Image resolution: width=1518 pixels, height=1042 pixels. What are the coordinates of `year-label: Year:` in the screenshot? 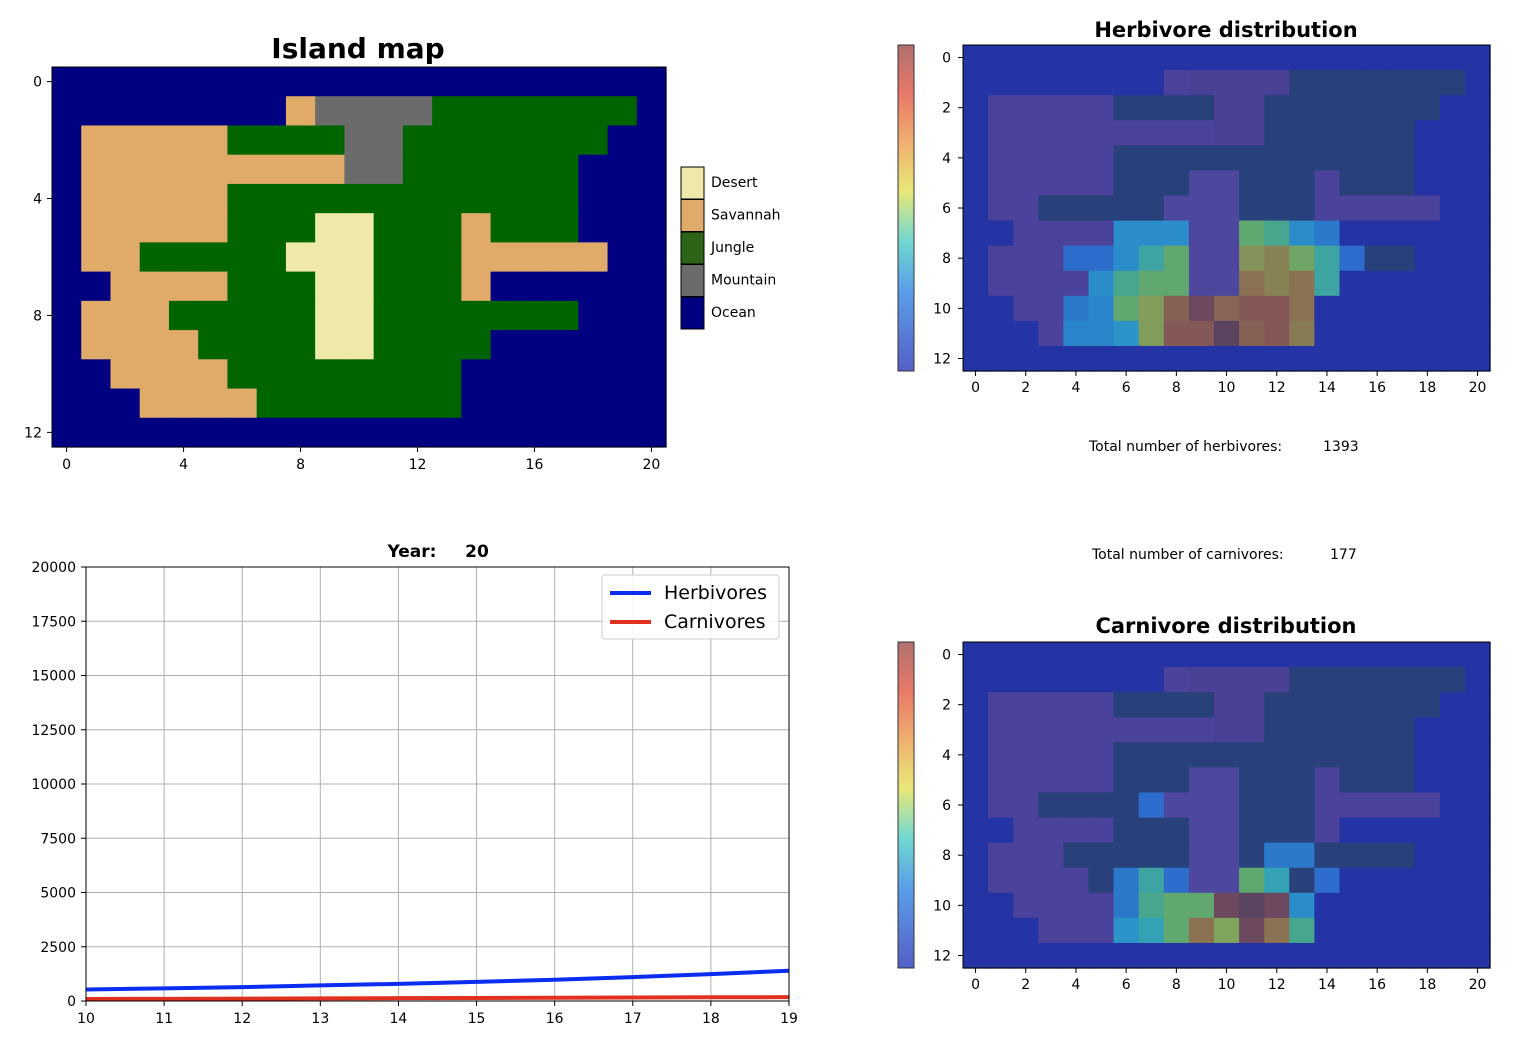 It's located at (412, 552).